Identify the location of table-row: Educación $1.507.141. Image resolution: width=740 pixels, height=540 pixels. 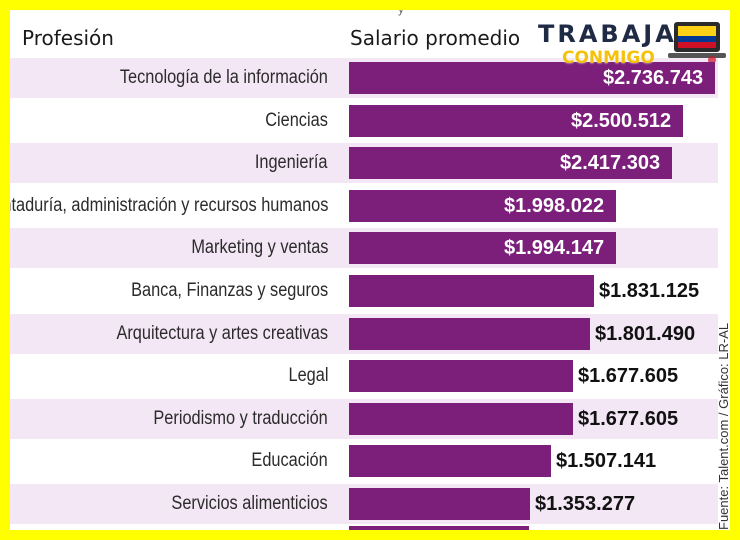
(364, 461).